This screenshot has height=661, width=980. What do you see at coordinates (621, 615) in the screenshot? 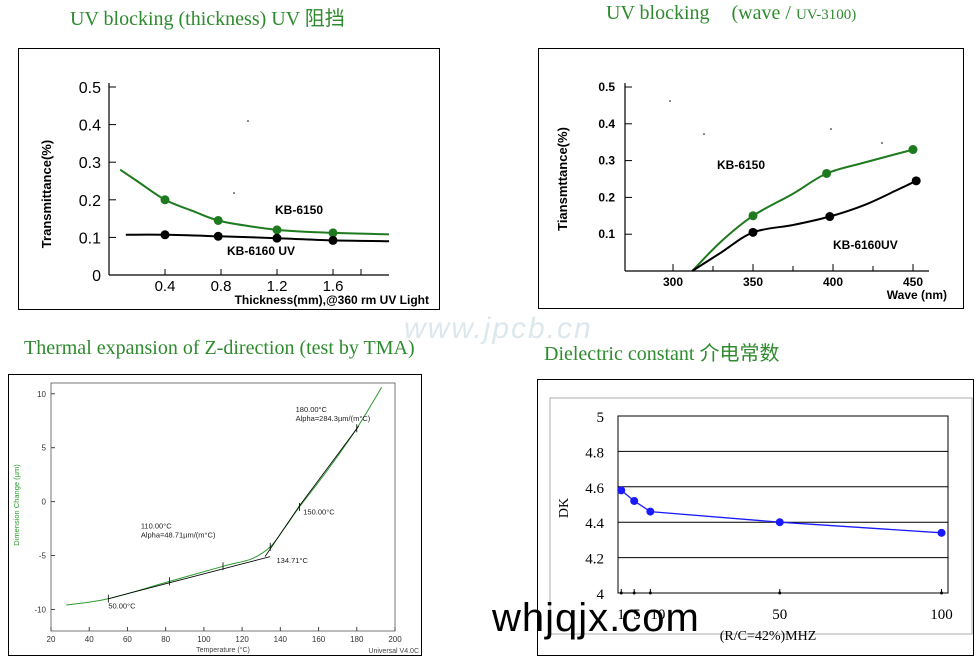
I see `x-tick-label: 1` at bounding box center [621, 615].